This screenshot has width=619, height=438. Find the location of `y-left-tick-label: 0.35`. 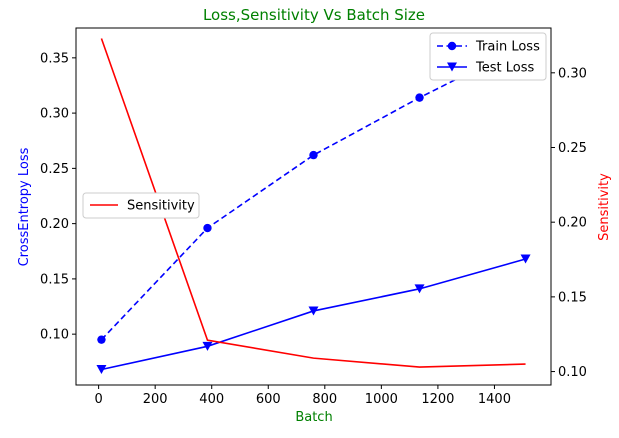

y-left-tick-label: 0.35 is located at coordinates (54, 58).